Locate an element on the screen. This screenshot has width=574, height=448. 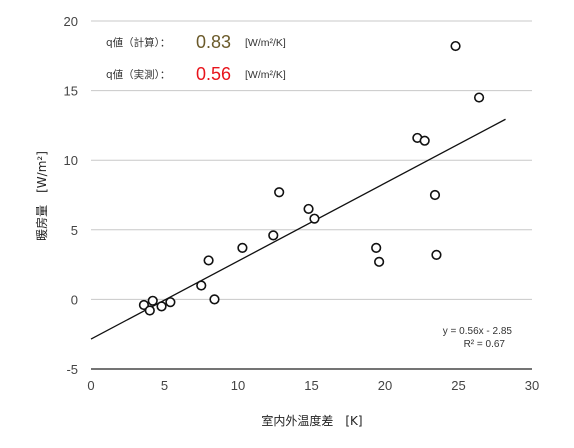
x-tick-label: 25 is located at coordinates (458, 385).